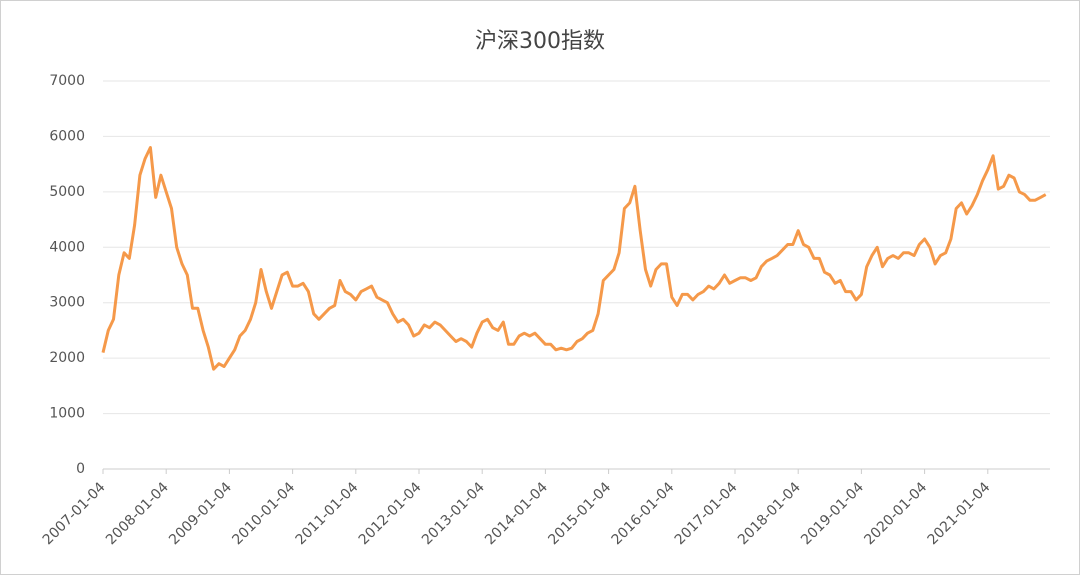 This screenshot has height=575, width=1080. I want to click on y-tick-label: 0, so click(80, 469).